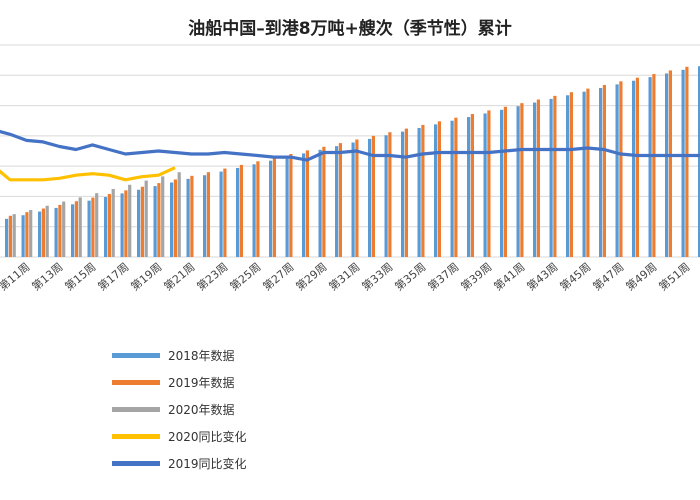 The width and height of the screenshot is (700, 500). I want to click on x-tick-label: 第45周, so click(575, 277).